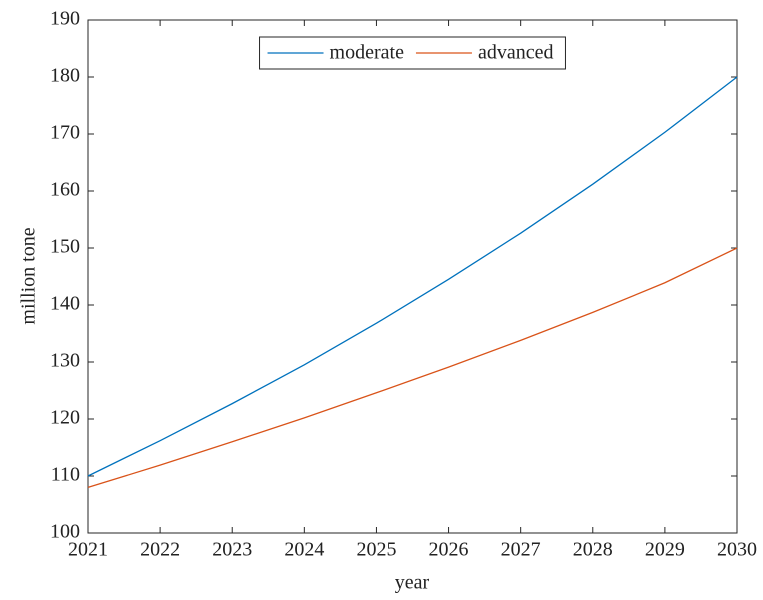 The height and width of the screenshot is (600, 763). Describe the element at coordinates (593, 550) in the screenshot. I see `x-tick-label: 2028` at that location.